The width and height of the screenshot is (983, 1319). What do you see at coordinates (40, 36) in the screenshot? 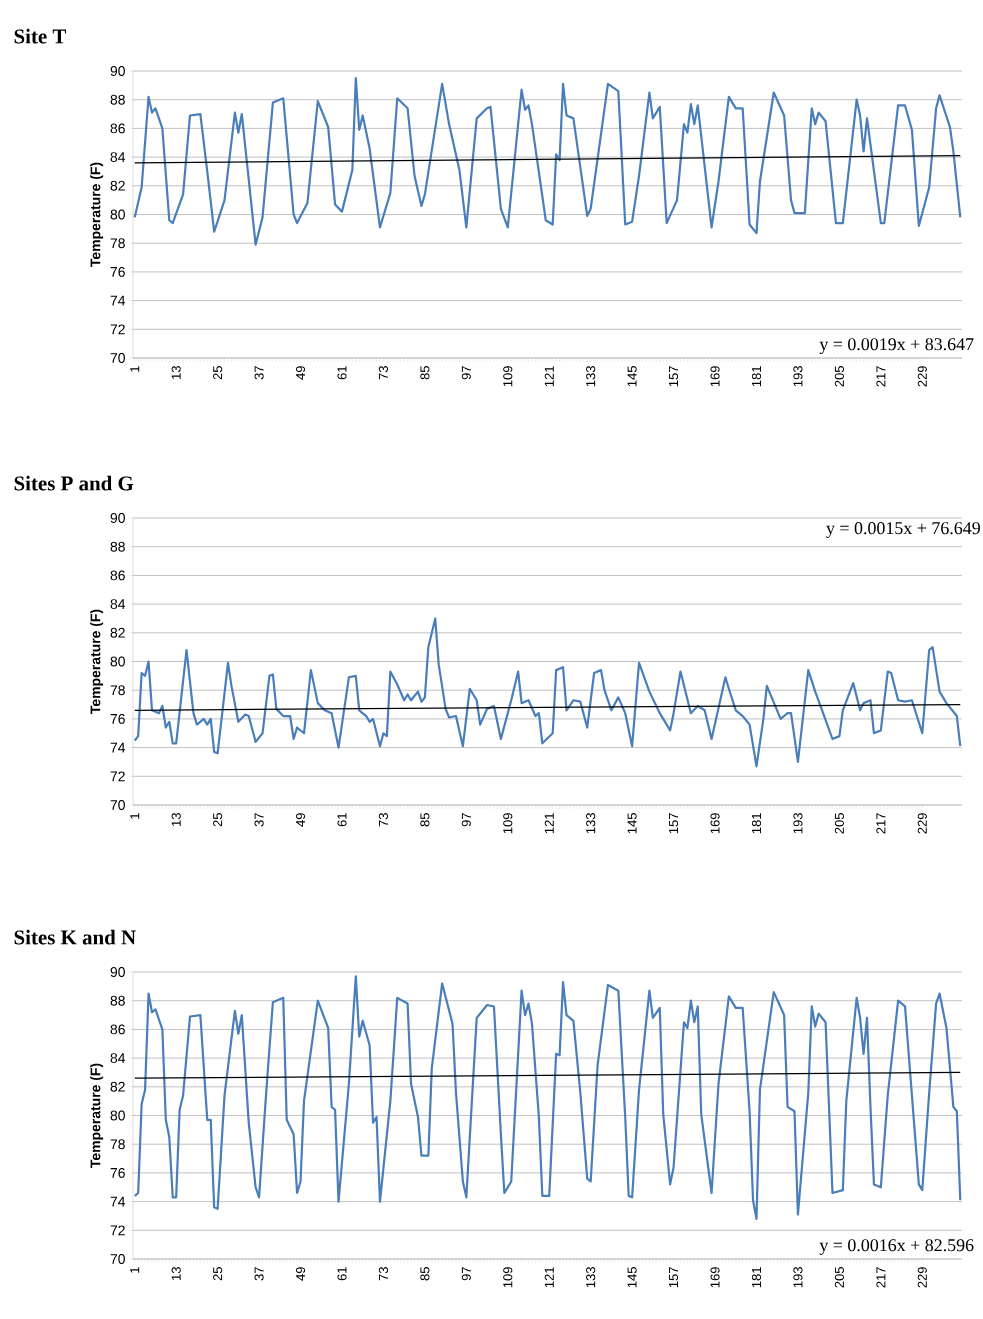
I see `chart-title: Site T` at bounding box center [40, 36].